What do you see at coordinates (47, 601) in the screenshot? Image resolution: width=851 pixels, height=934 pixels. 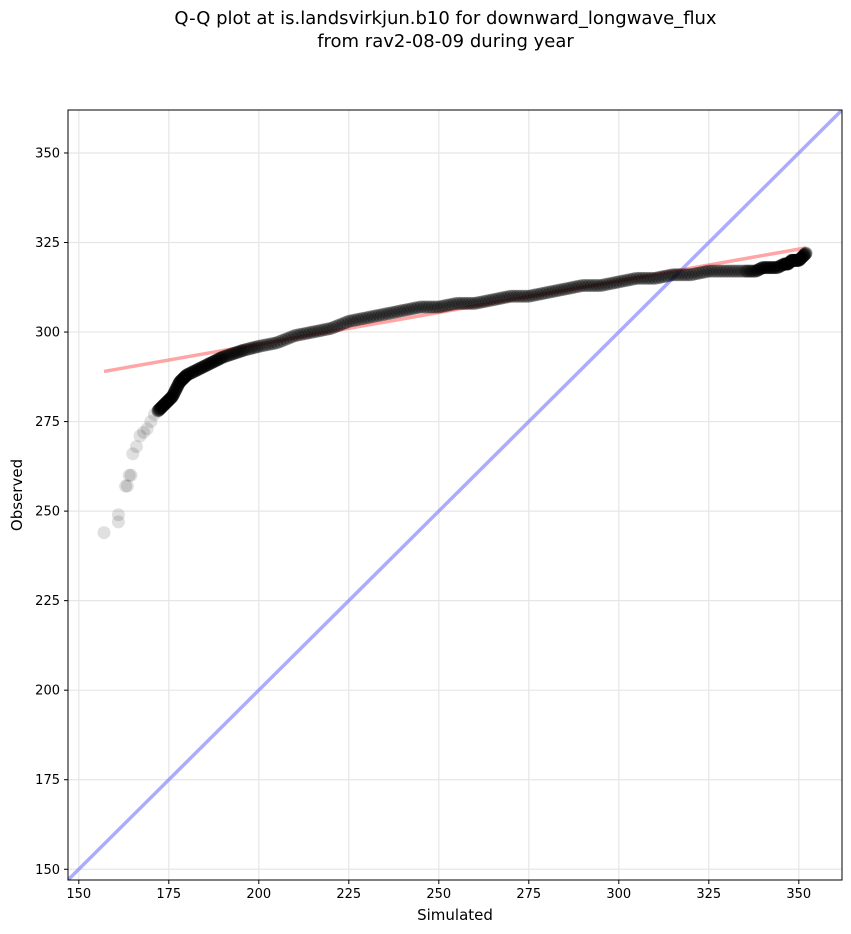 I see `y-tick-label: 225` at bounding box center [47, 601].